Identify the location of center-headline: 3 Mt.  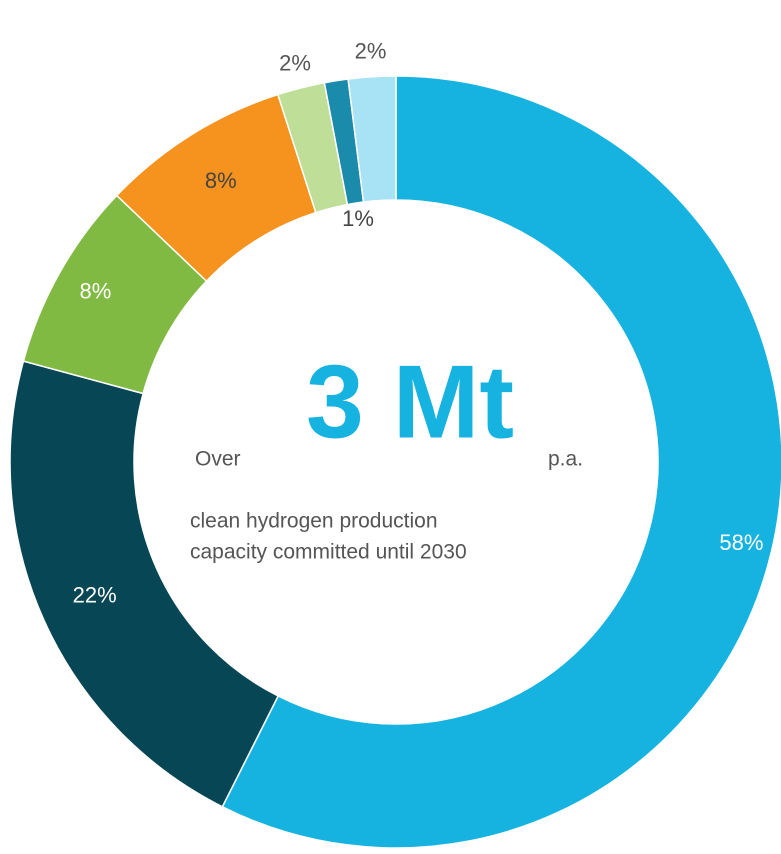
(410, 402).